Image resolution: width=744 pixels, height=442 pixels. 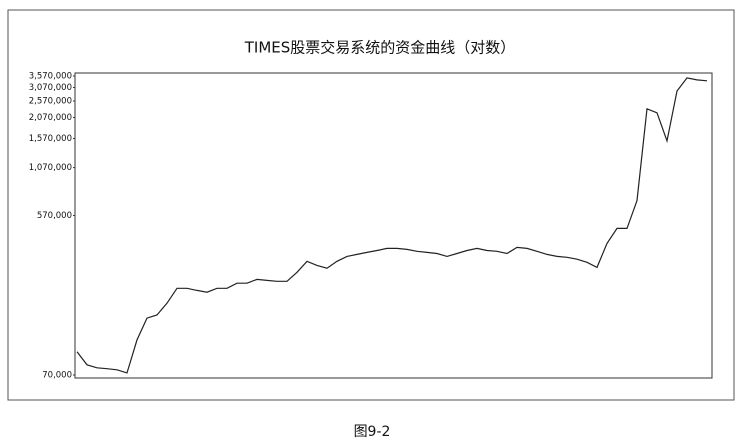 What do you see at coordinates (50, 101) in the screenshot?
I see `y-tick-label: 2,570,000` at bounding box center [50, 101].